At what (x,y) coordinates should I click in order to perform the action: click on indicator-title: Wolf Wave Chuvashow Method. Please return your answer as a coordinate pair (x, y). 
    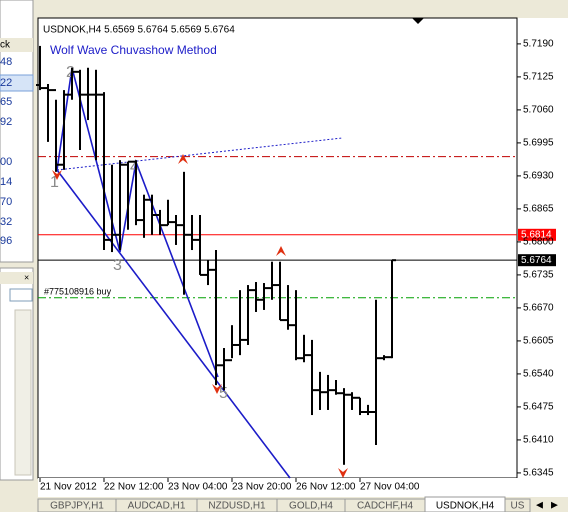
    Looking at the image, I should click on (133, 50).